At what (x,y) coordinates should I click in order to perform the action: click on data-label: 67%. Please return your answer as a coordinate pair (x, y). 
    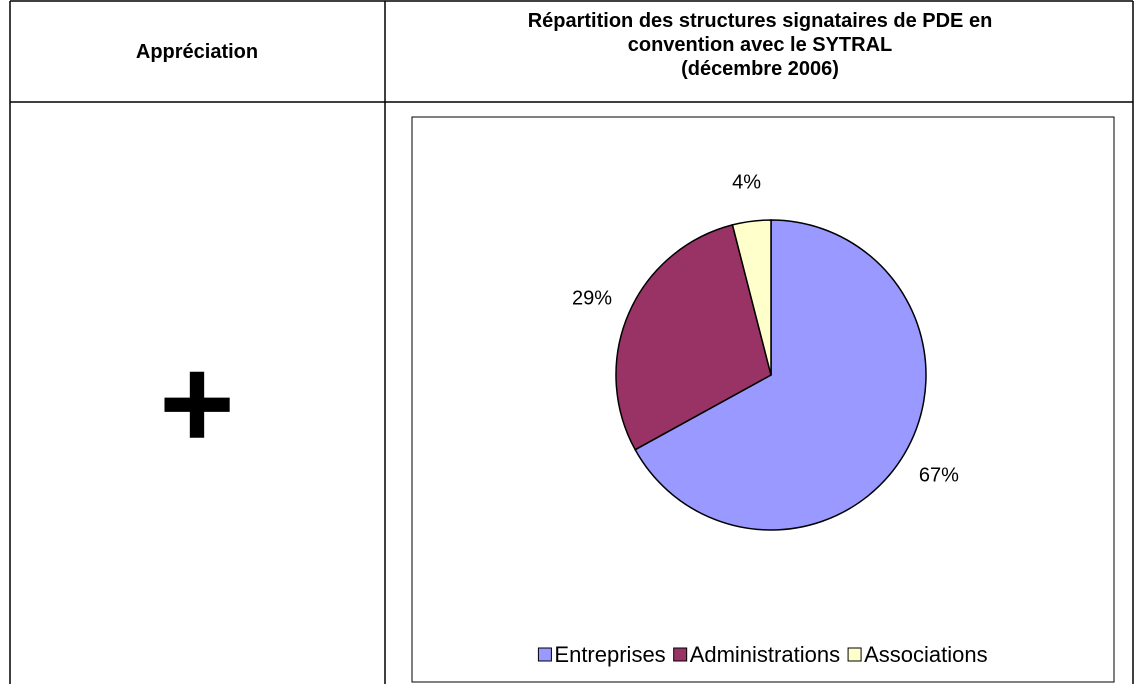
    Looking at the image, I should click on (939, 475).